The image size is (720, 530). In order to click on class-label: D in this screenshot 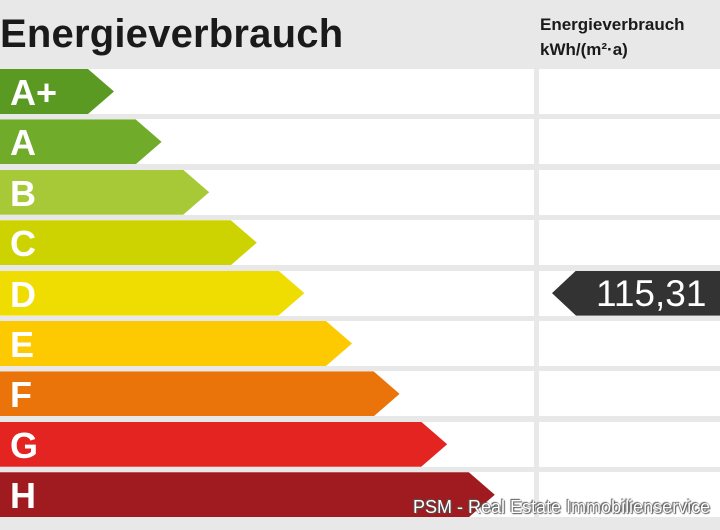, I will do `click(23, 294)`.